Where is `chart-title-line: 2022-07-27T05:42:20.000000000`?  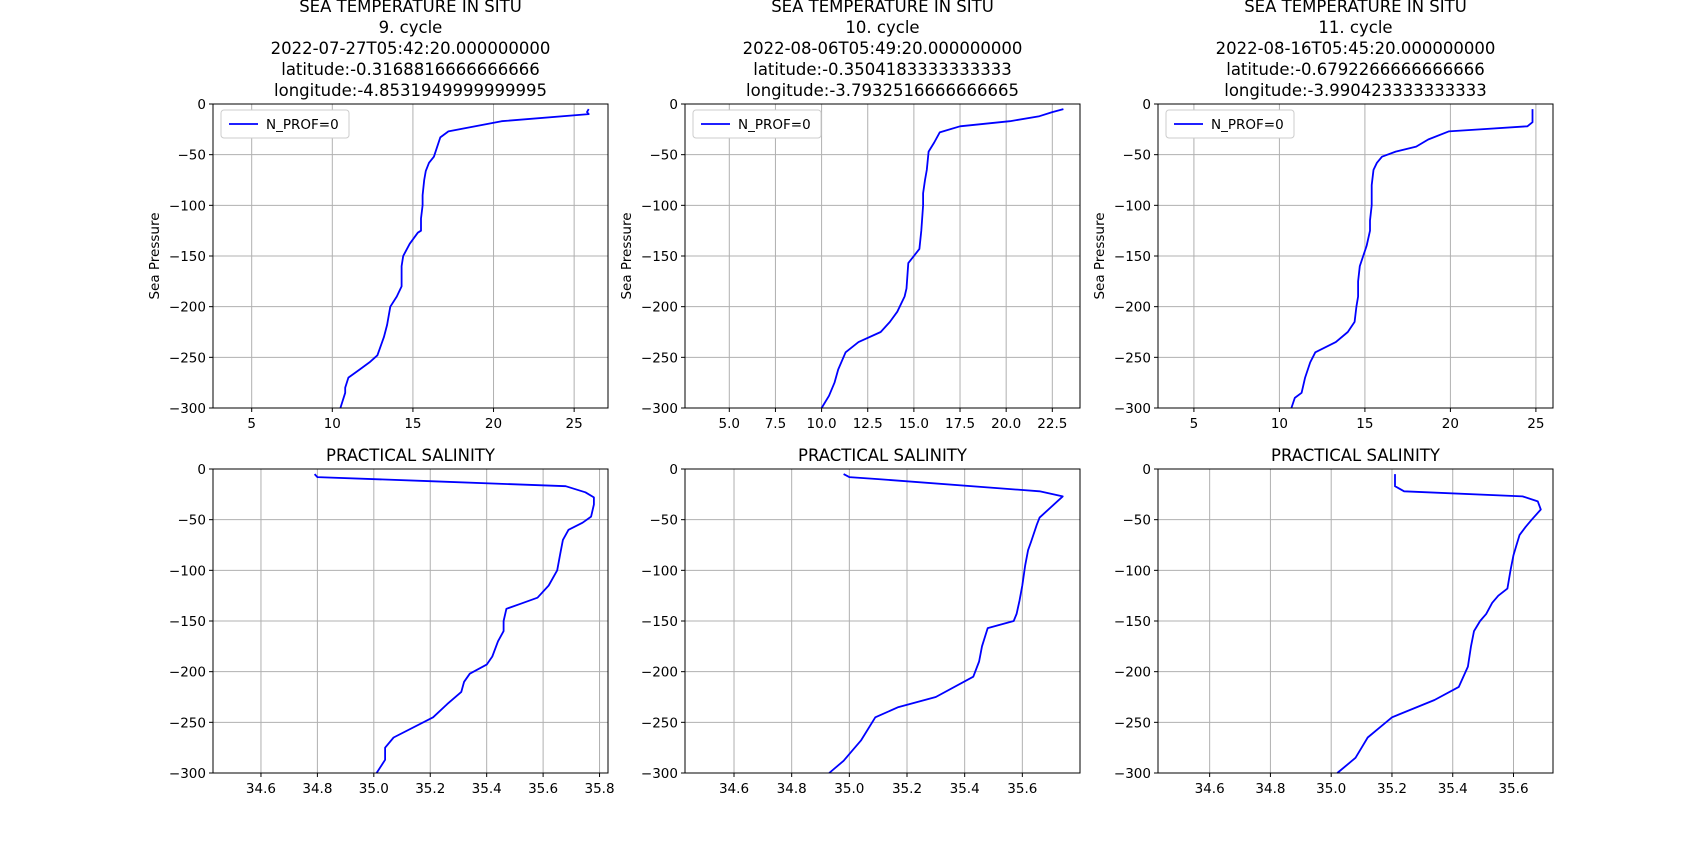 chart-title-line: 2022-07-27T05:42:20.000000000 is located at coordinates (411, 48).